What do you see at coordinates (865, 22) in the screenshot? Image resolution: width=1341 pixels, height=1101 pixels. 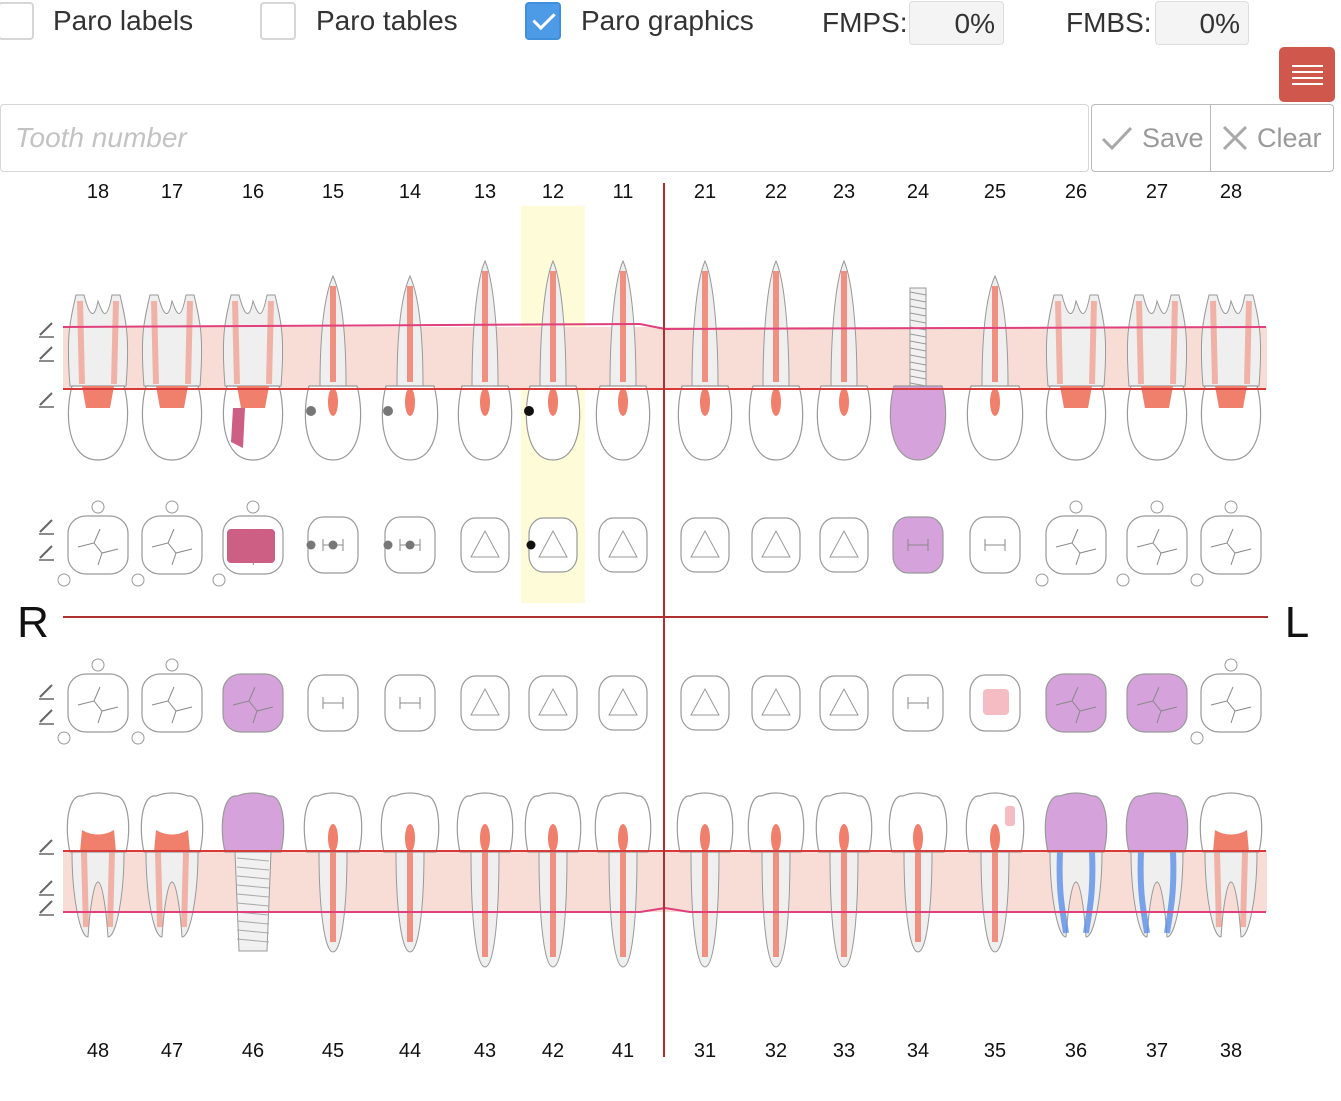 I see `fmps-label: FMPS:` at bounding box center [865, 22].